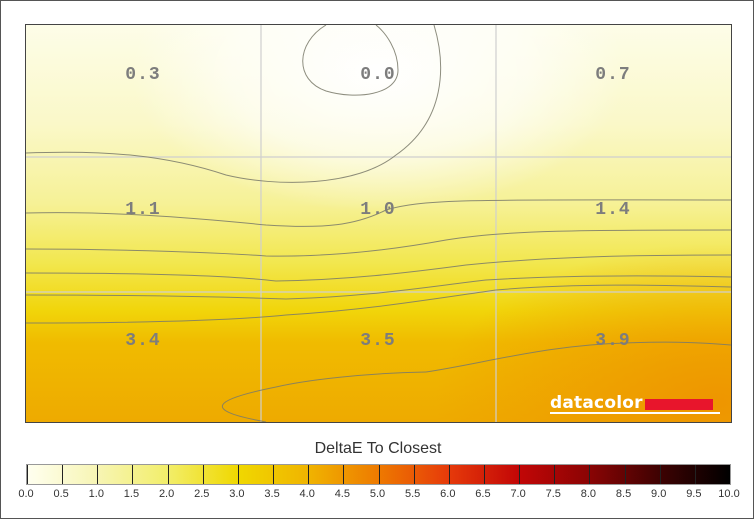  Describe the element at coordinates (729, 494) in the screenshot. I see `colorbar-tick-label: 10.0` at that location.